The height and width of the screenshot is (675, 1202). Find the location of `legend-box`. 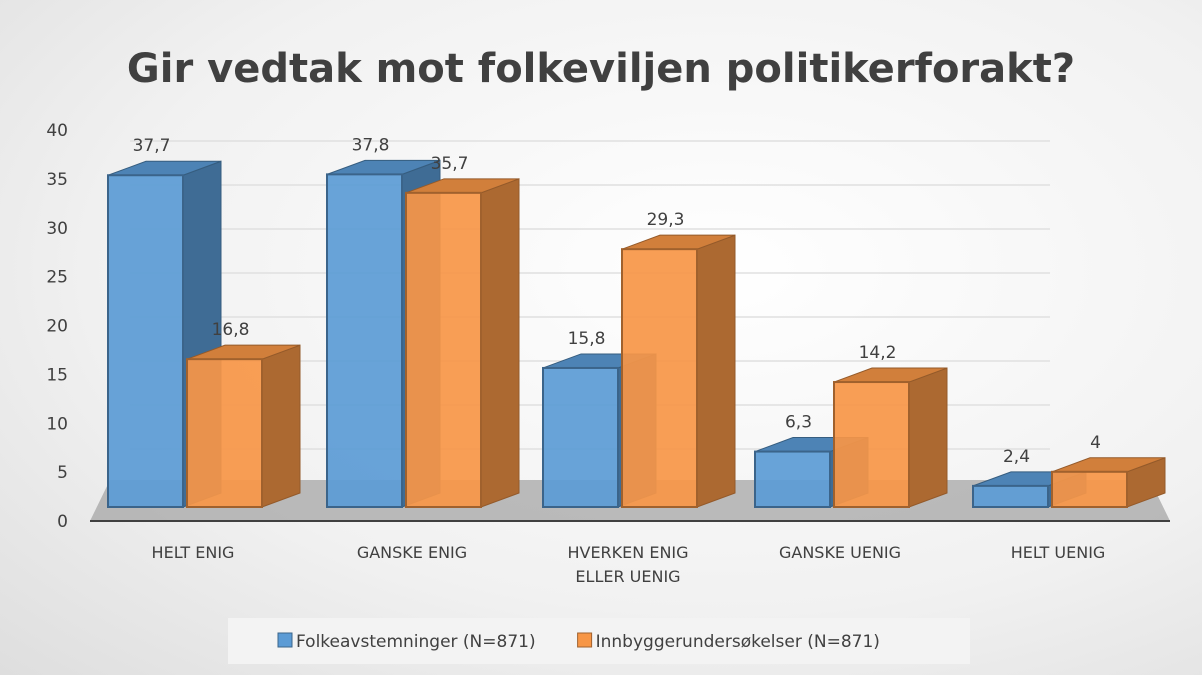

legend-box is located at coordinates (599, 641).